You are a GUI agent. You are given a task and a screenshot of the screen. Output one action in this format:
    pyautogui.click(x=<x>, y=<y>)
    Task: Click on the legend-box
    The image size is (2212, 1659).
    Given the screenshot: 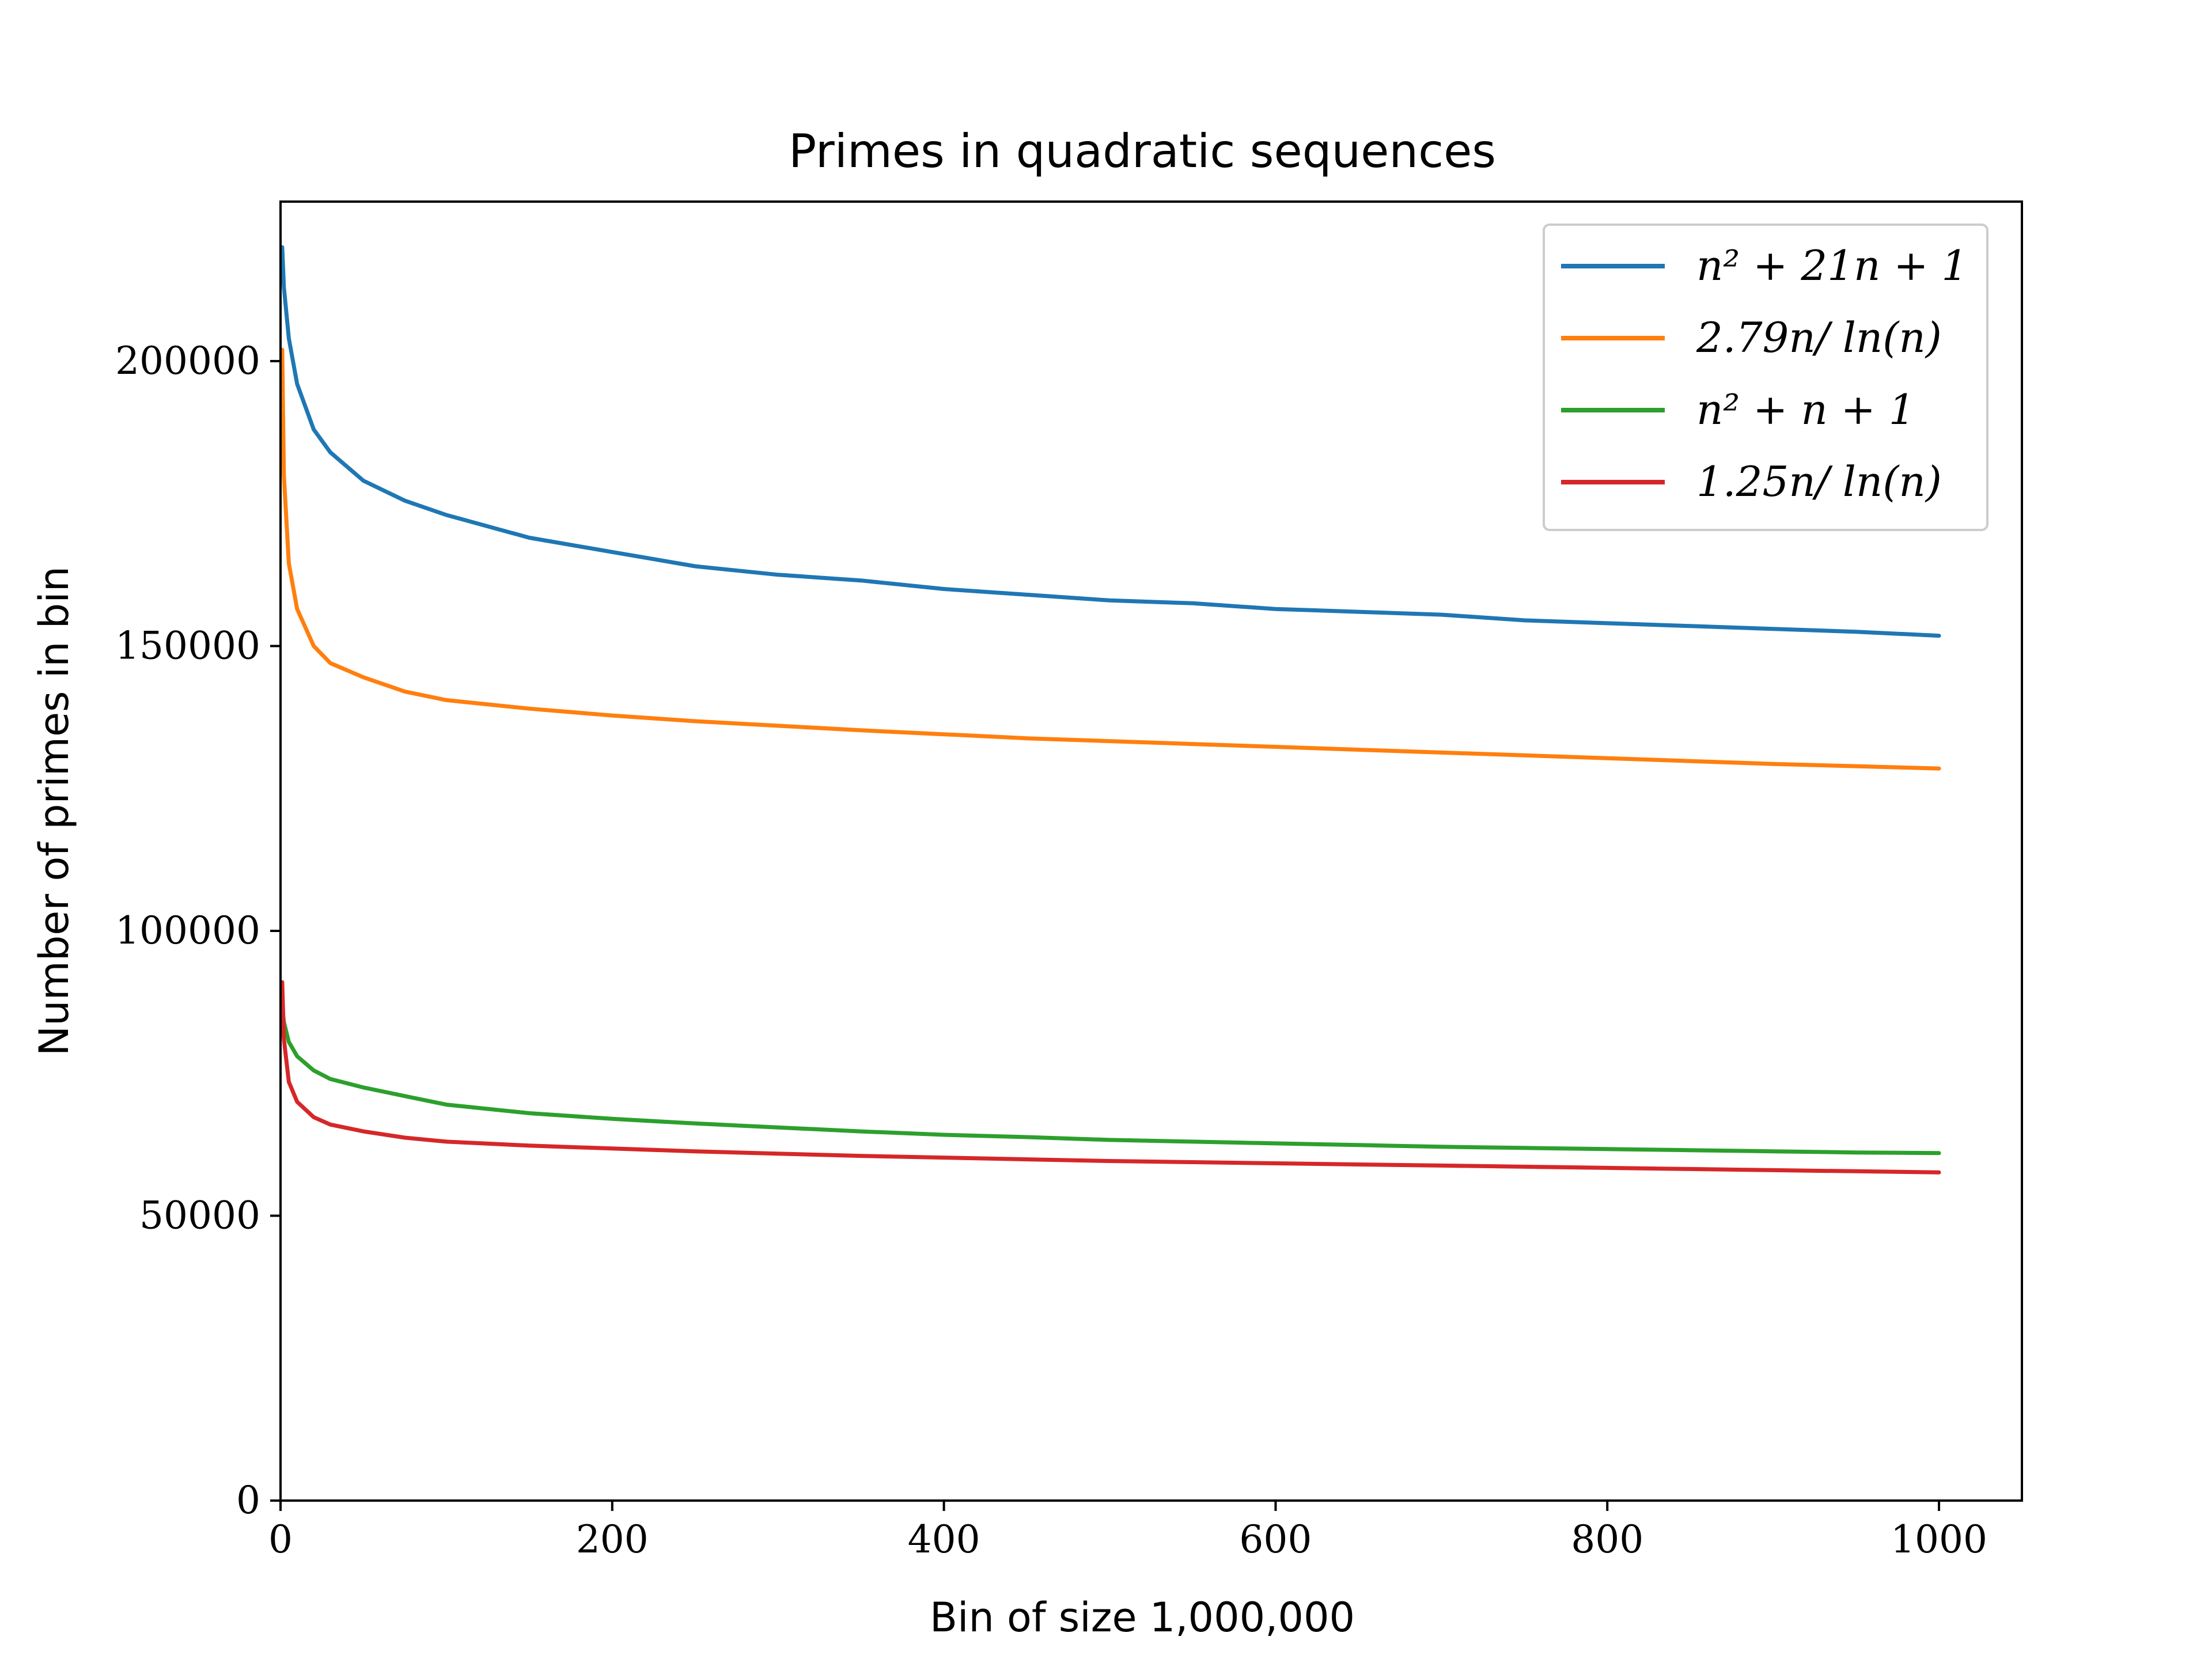 What is the action you would take?
    pyautogui.click(x=1765, y=377)
    